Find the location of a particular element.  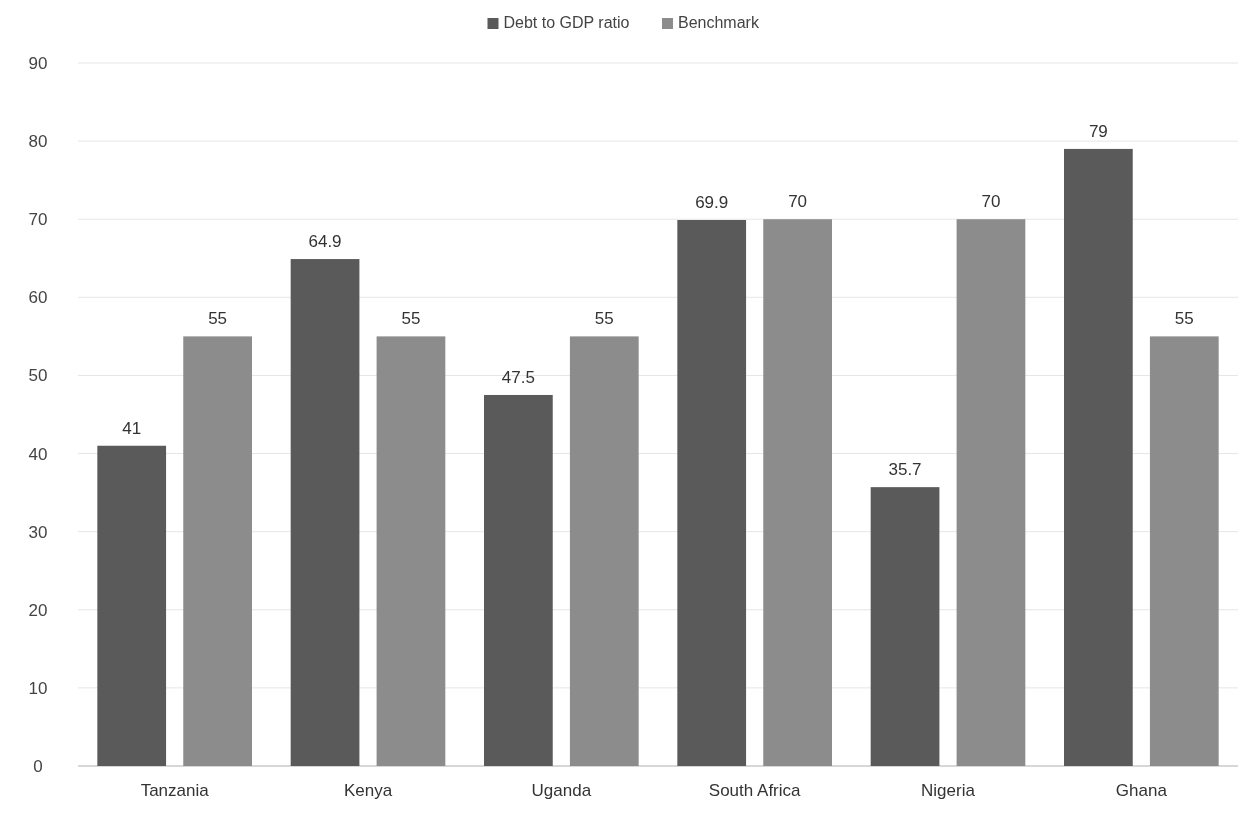

data-label: 35.7 is located at coordinates (905, 470).